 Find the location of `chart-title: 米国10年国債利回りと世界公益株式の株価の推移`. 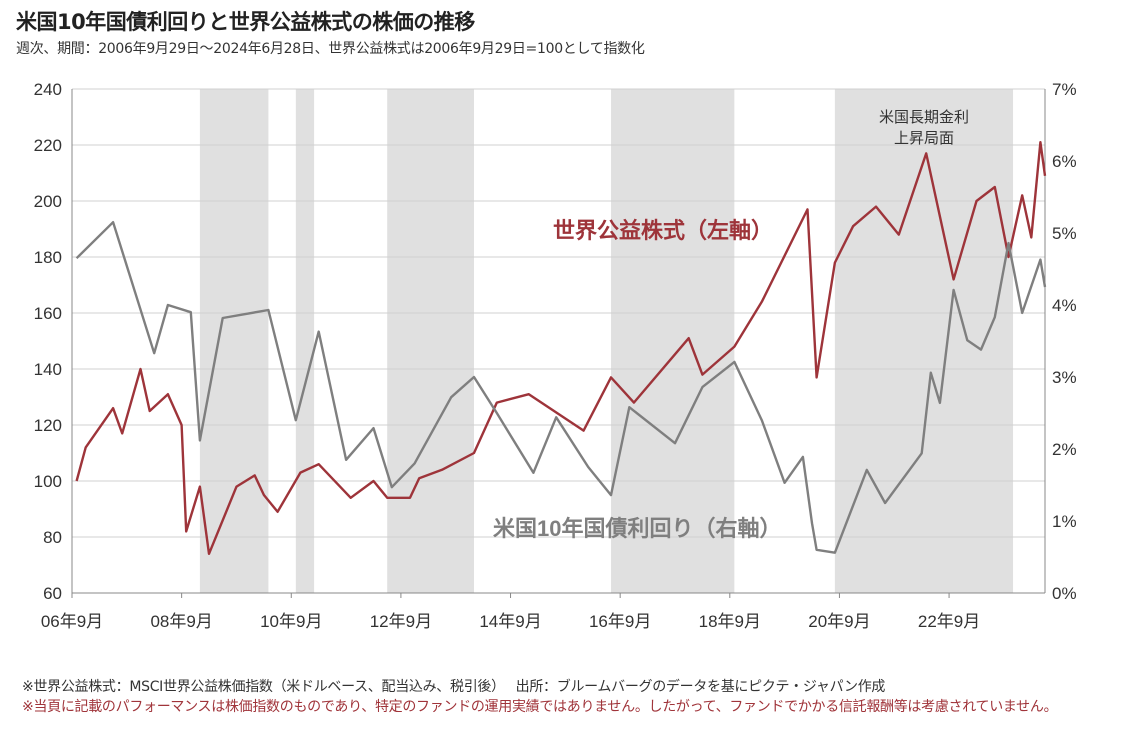

chart-title: 米国10年国債利回りと世界公益株式の株価の推移 is located at coordinates (245, 22).